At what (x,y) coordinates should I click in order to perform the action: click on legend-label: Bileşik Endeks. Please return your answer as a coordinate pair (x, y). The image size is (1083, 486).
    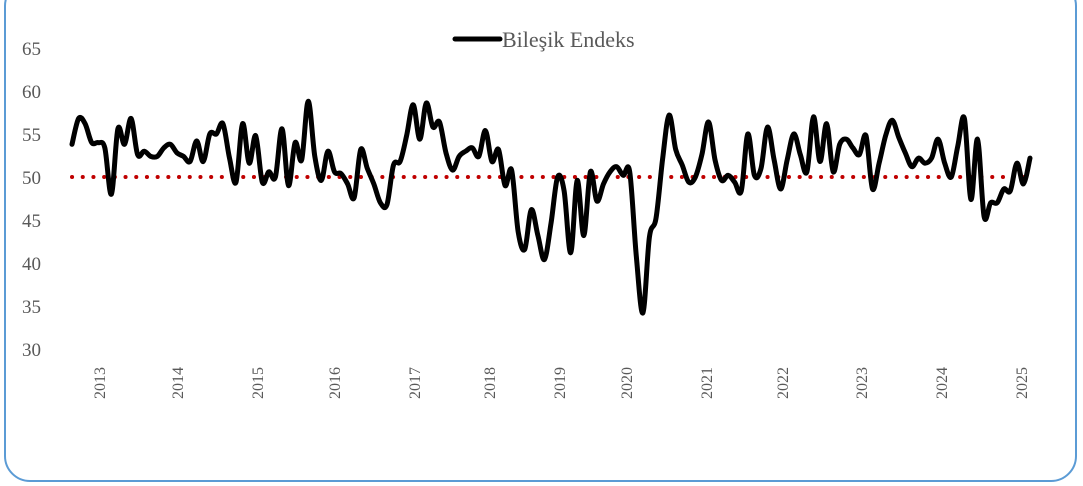
    Looking at the image, I should click on (568, 39).